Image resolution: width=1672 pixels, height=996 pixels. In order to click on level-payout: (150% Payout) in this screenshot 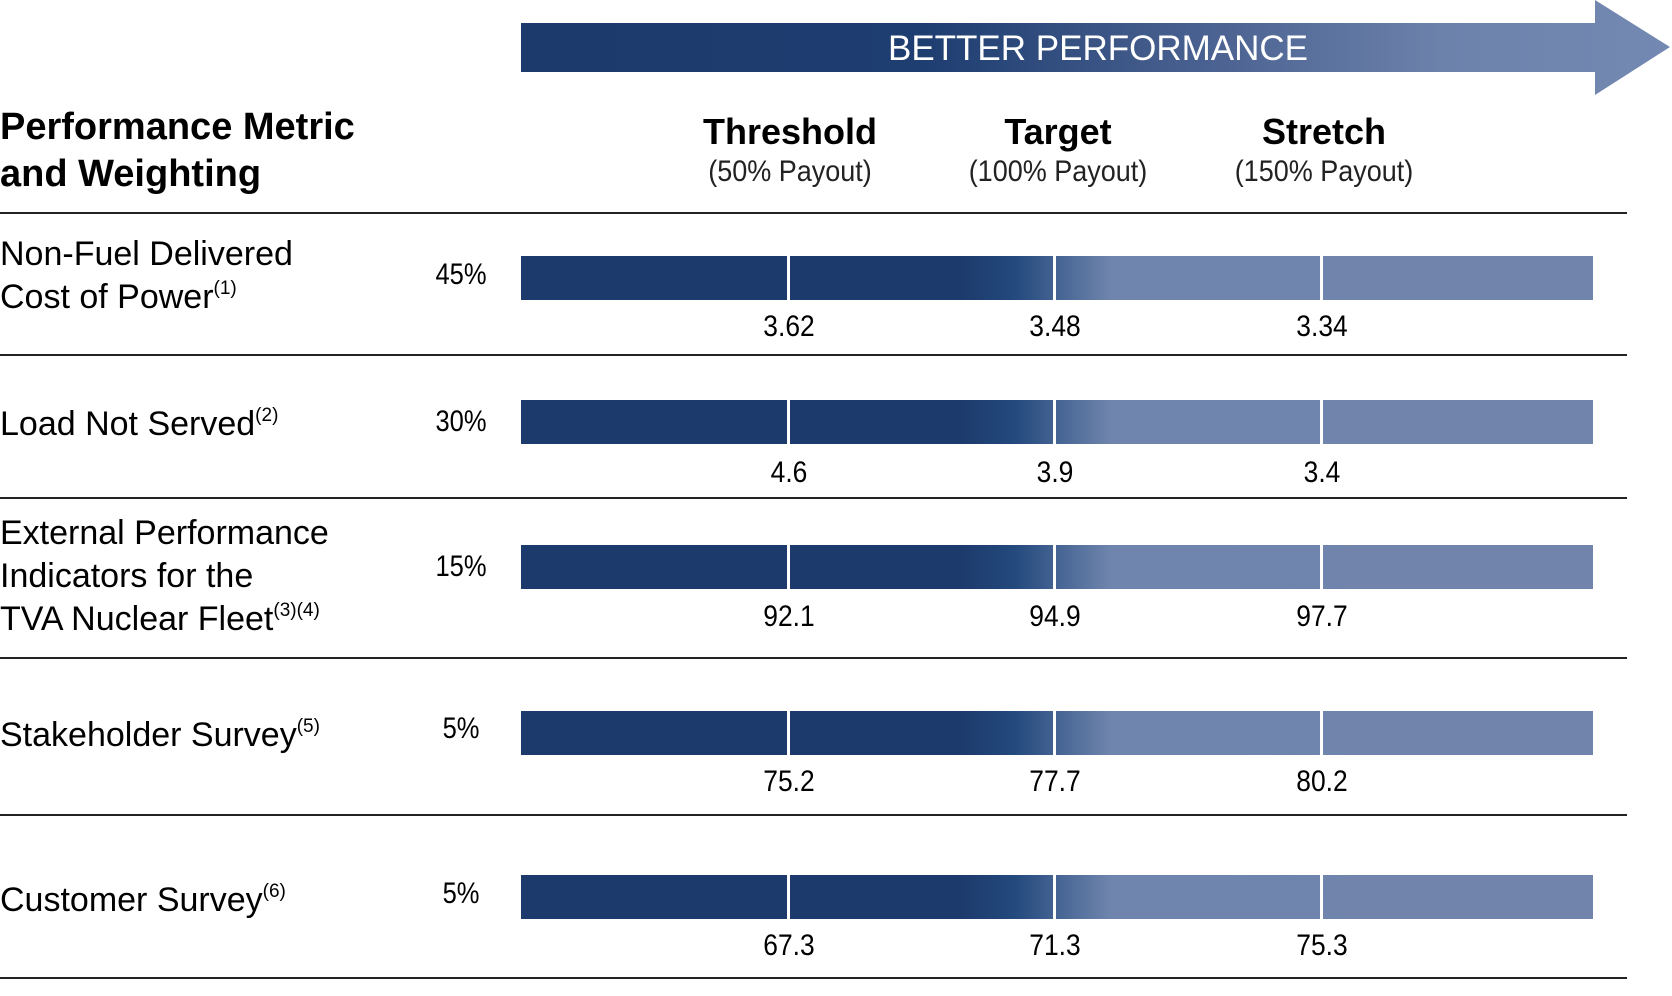, I will do `click(1324, 171)`.